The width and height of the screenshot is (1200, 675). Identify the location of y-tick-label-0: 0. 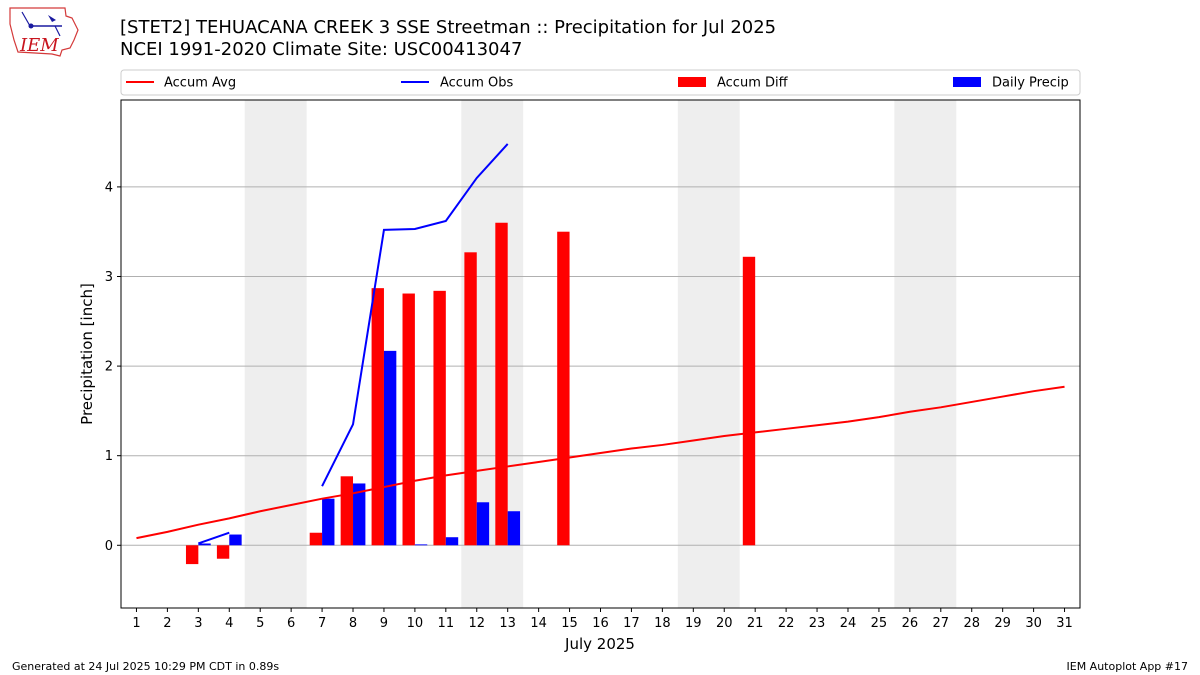
(109, 546).